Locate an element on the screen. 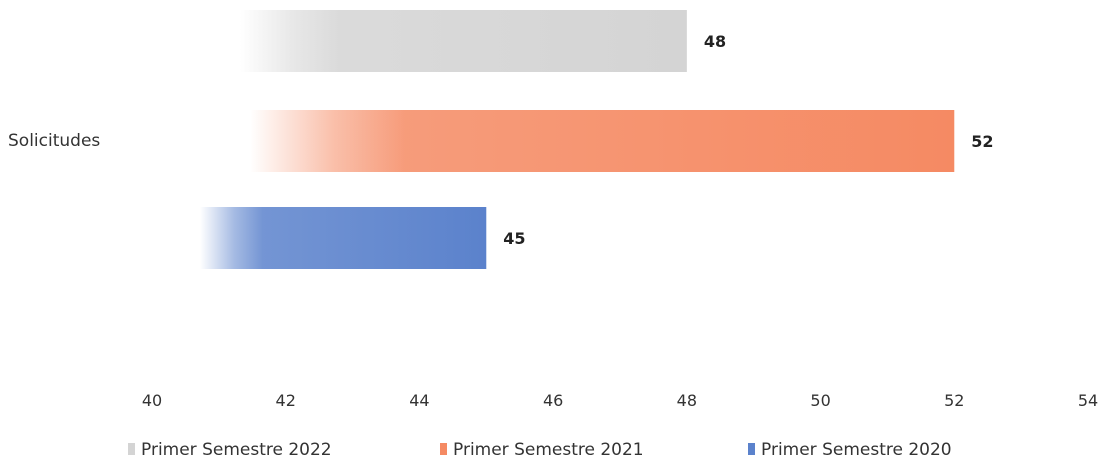  x-tick-label: 52 is located at coordinates (954, 400).